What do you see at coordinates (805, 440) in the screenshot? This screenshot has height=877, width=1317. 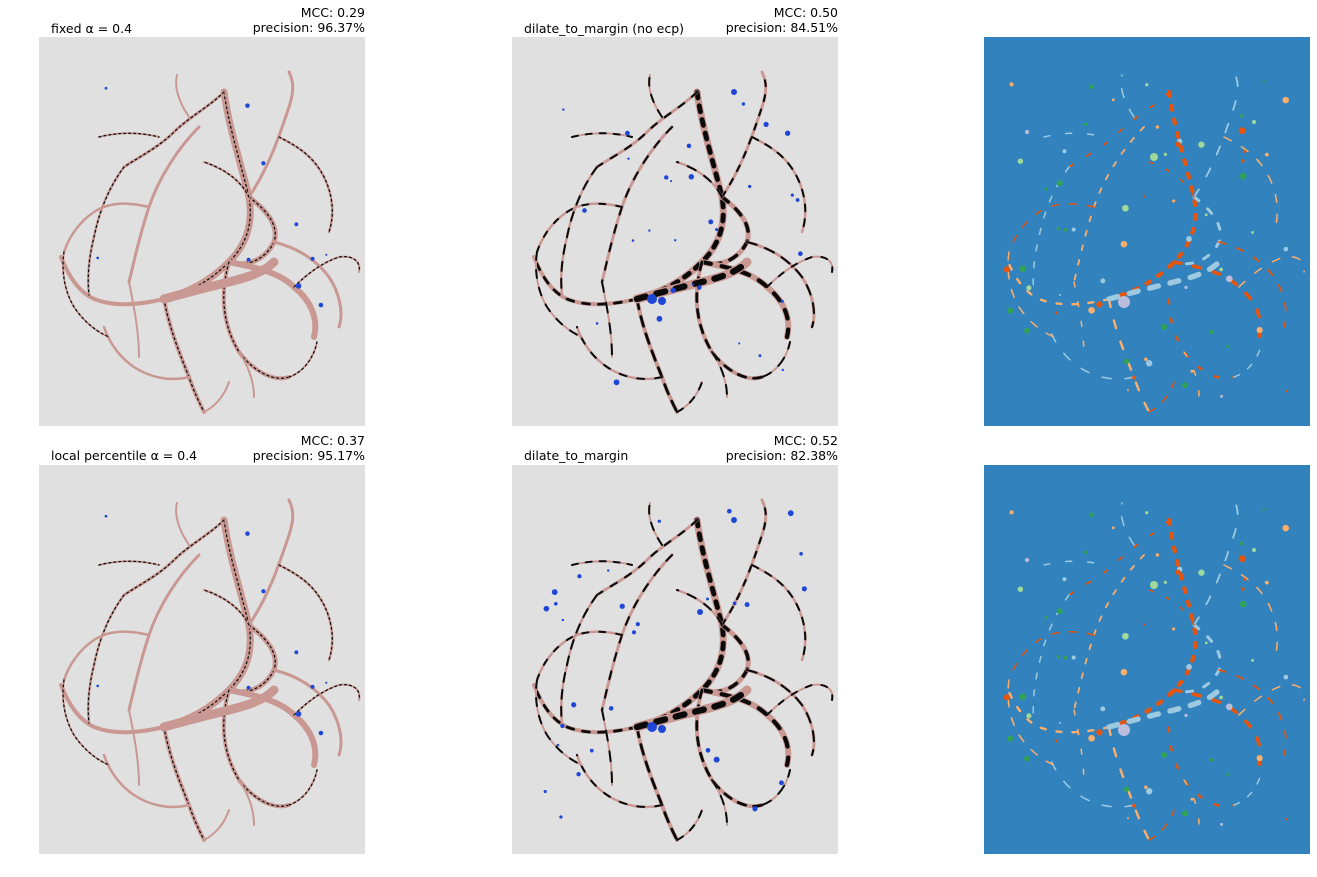 I see `mcc-value: MCC: 0.52` at bounding box center [805, 440].